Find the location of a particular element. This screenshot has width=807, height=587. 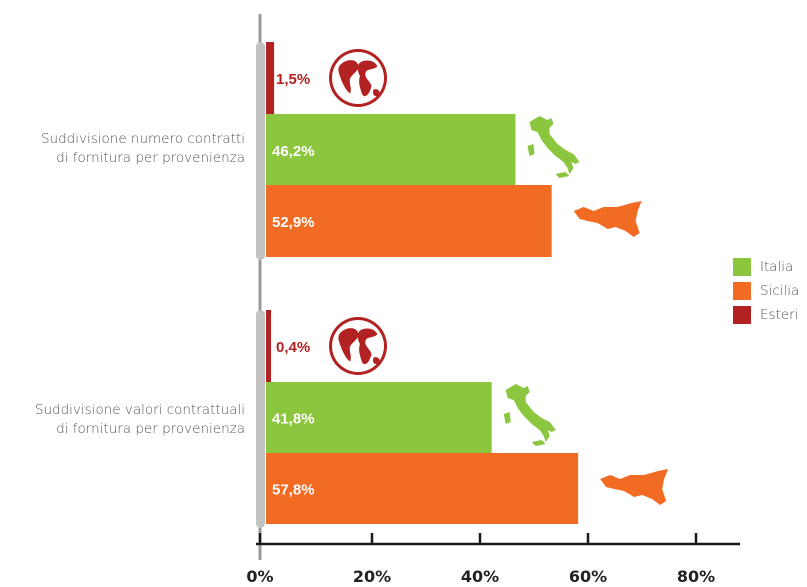

x-tick-label: 20% is located at coordinates (372, 576).